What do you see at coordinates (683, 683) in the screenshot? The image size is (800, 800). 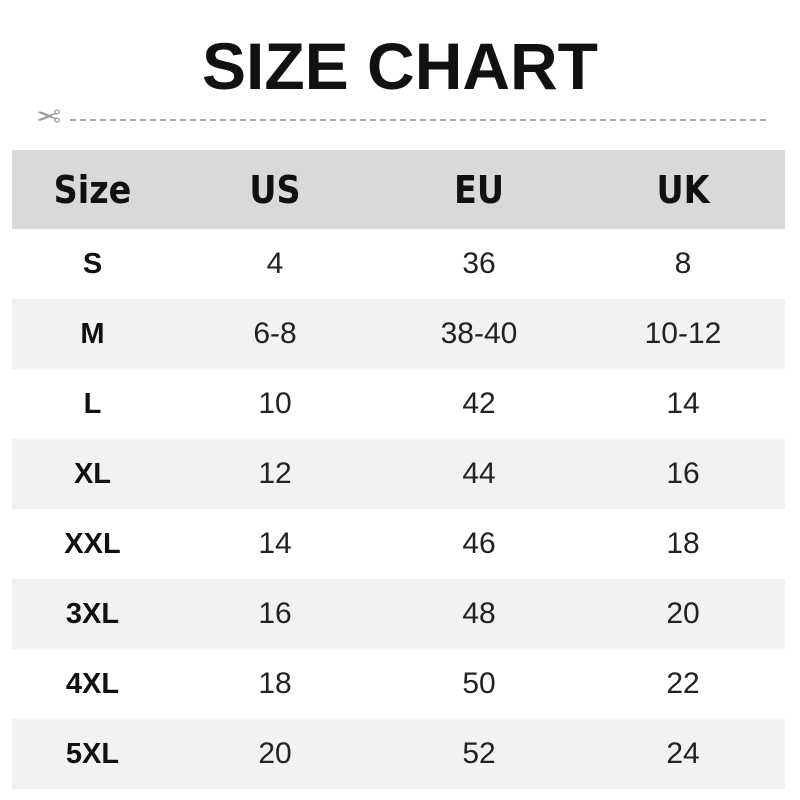 I see `cell-uk: 22` at bounding box center [683, 683].